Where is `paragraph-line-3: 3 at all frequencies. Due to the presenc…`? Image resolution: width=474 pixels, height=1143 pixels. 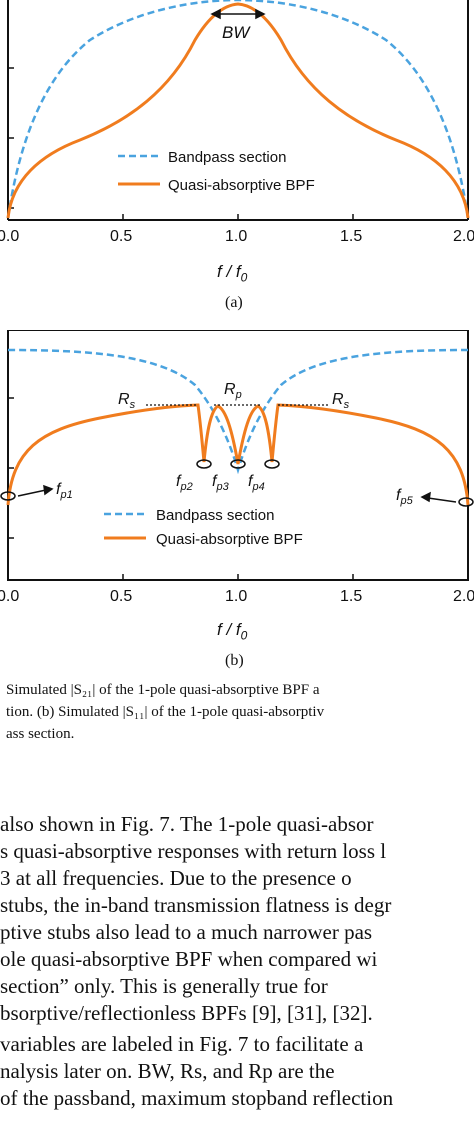
paragraph-line-3: 3 at all frequencies. Due to the presenc… is located at coordinates (176, 878).